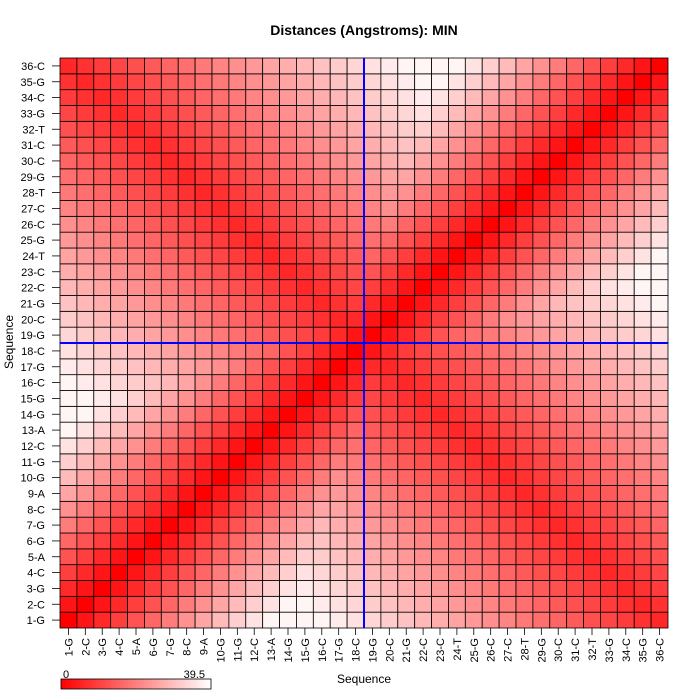  Describe the element at coordinates (289, 650) in the screenshot. I see `x-tick-label: 14-G` at that location.